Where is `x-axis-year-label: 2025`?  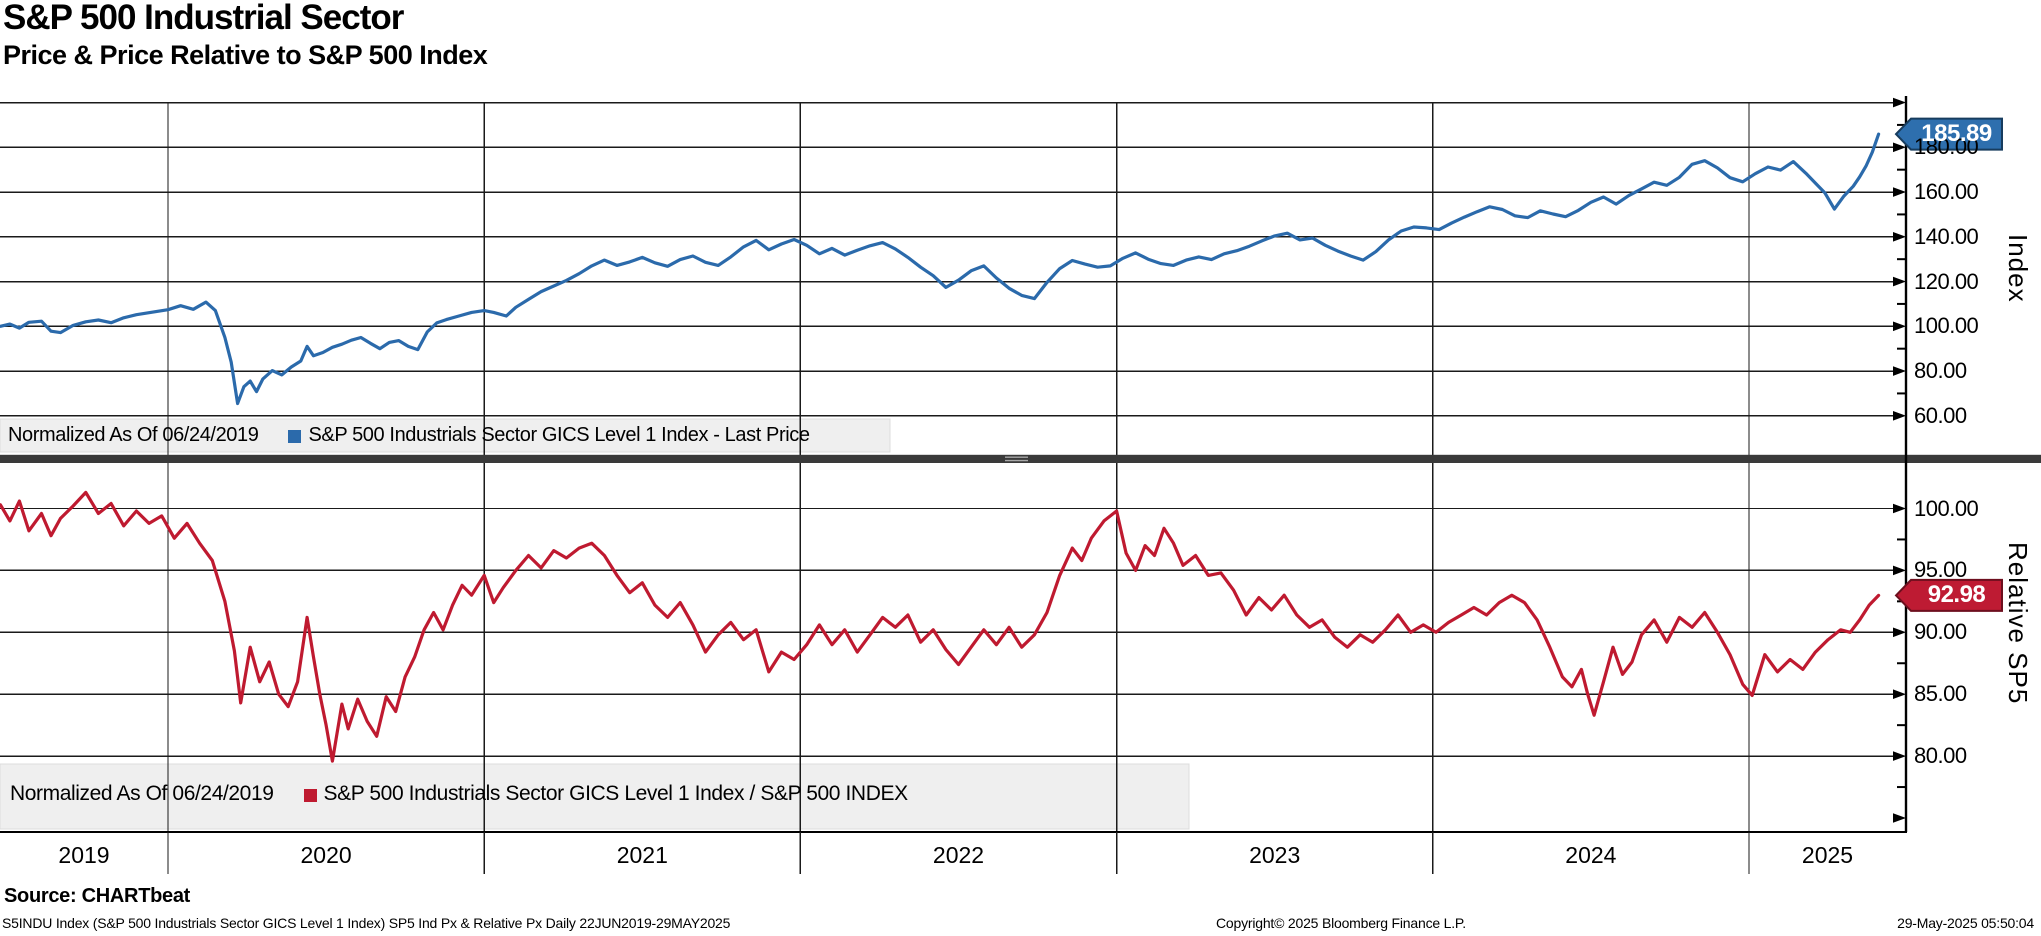
x-axis-year-label: 2025 is located at coordinates (1827, 855).